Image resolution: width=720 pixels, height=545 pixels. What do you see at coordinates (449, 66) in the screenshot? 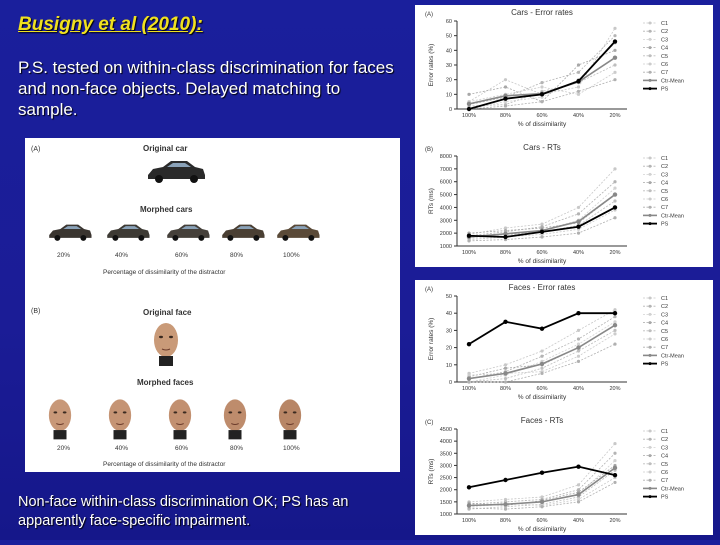
I see `y-tick-label: 30` at bounding box center [449, 66].